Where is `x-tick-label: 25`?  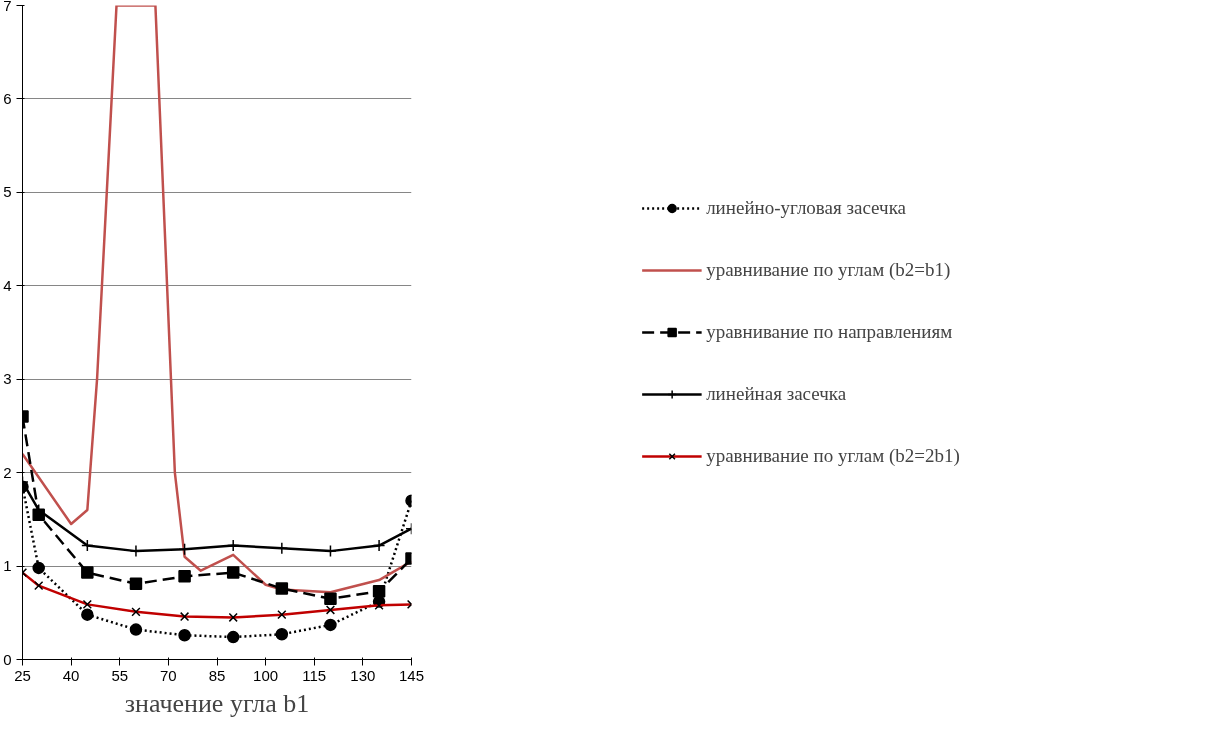 x-tick-label: 25 is located at coordinates (22, 675).